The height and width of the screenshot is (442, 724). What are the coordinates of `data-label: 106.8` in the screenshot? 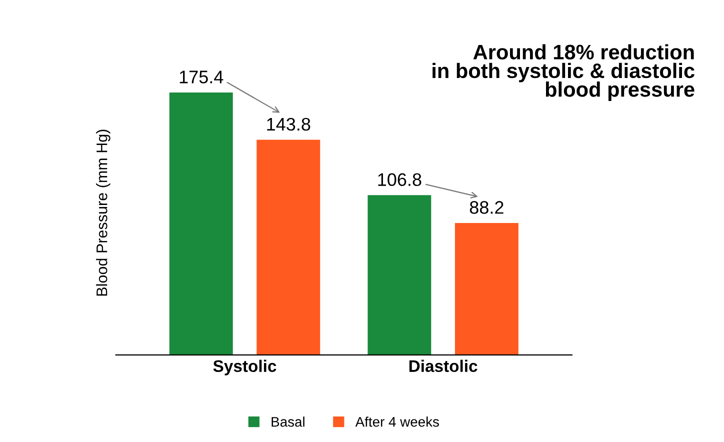 It's located at (400, 179).